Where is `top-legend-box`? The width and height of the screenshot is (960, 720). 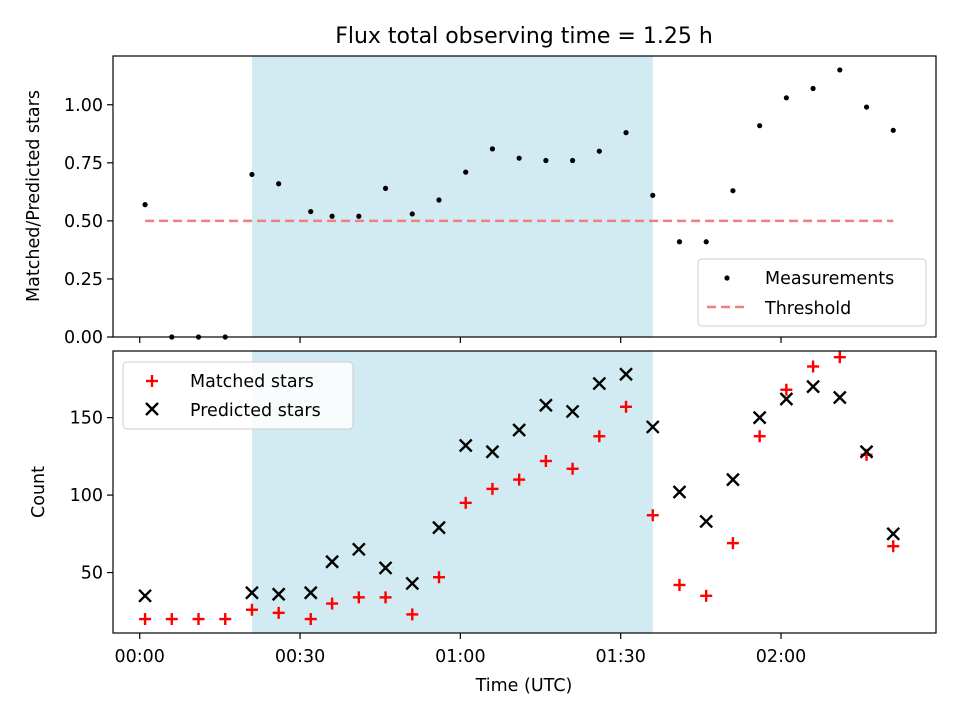
top-legend-box is located at coordinates (812, 292).